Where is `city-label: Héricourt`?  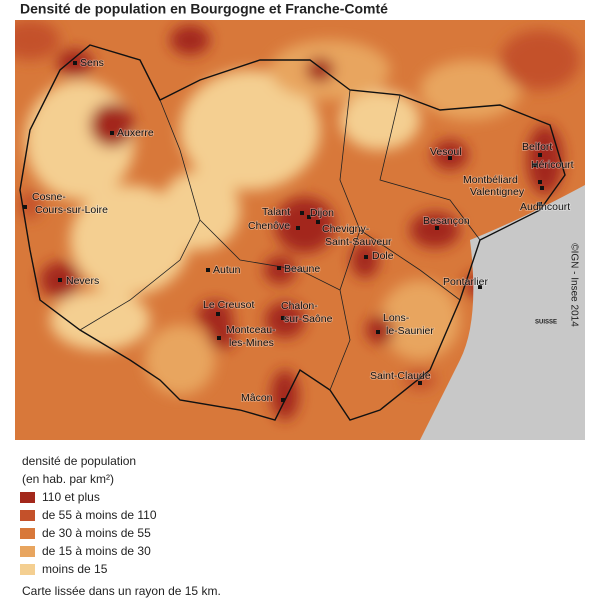 city-label: Héricourt is located at coordinates (552, 165).